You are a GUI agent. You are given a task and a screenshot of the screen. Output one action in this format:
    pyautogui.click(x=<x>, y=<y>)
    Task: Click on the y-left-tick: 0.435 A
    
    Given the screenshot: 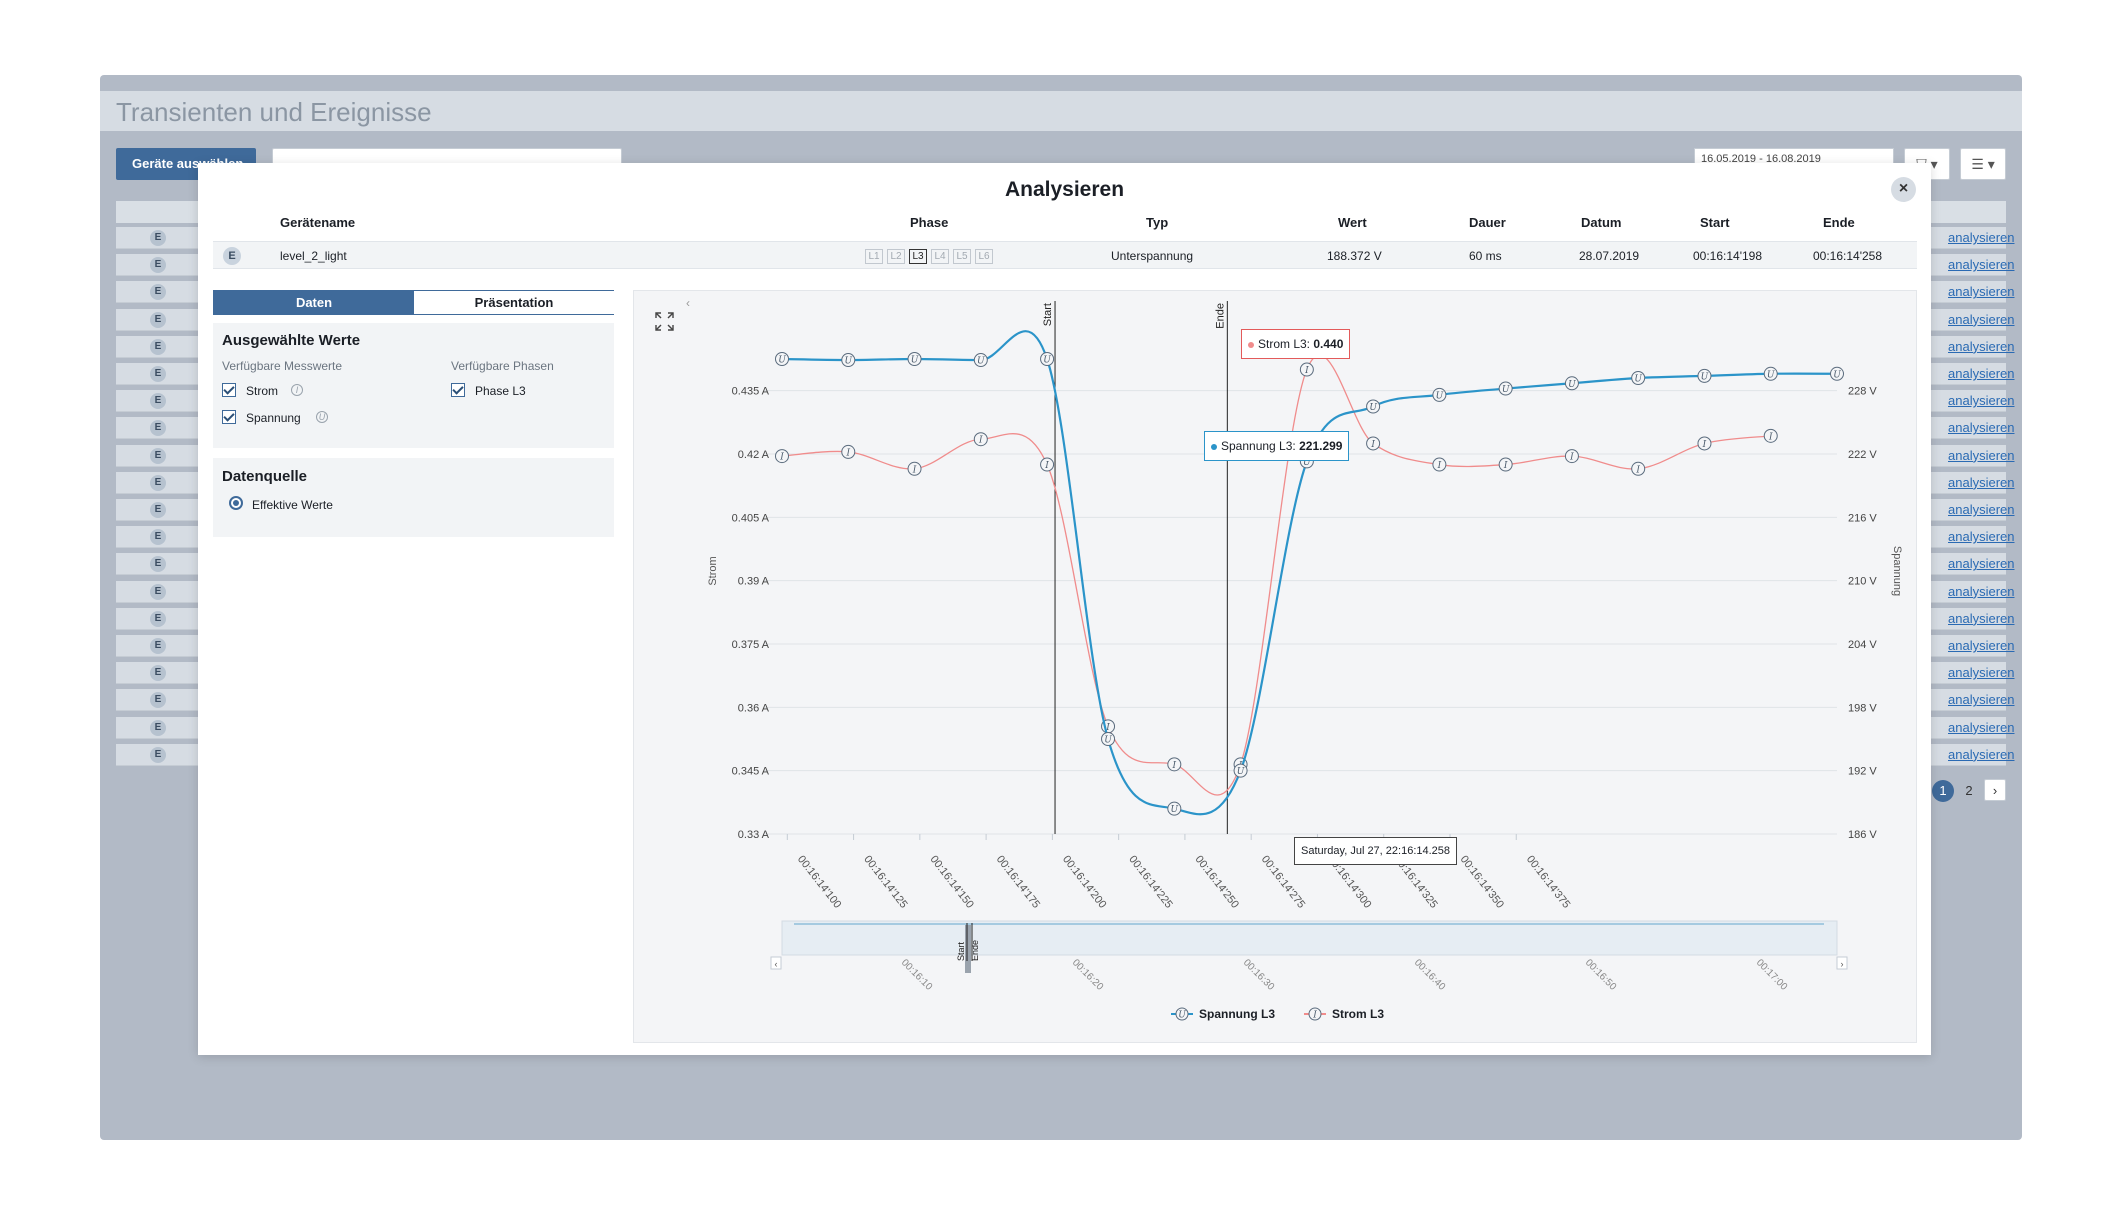 What is the action you would take?
    pyautogui.click(x=751, y=392)
    